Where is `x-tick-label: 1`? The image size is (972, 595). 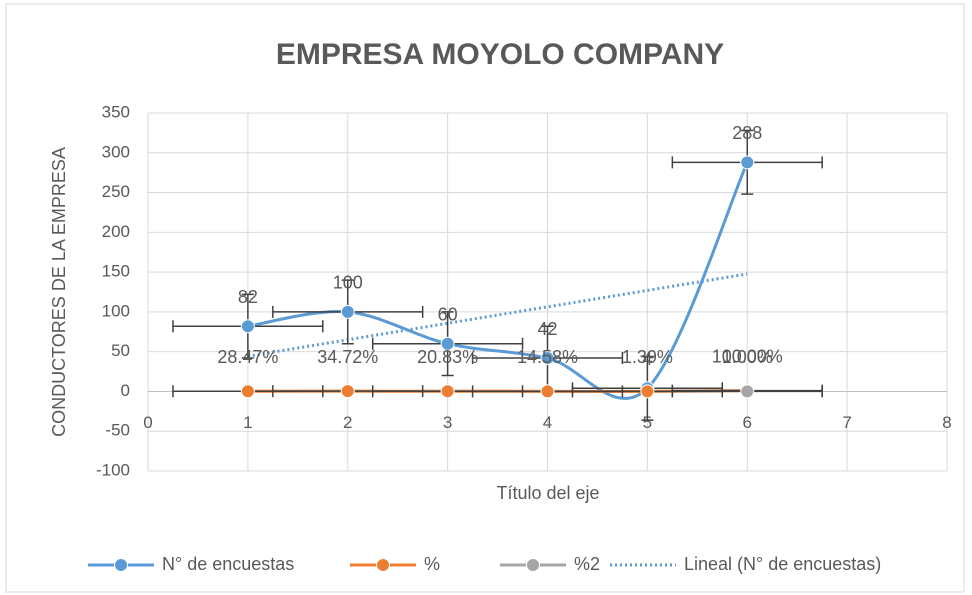
x-tick-label: 1 is located at coordinates (247, 422).